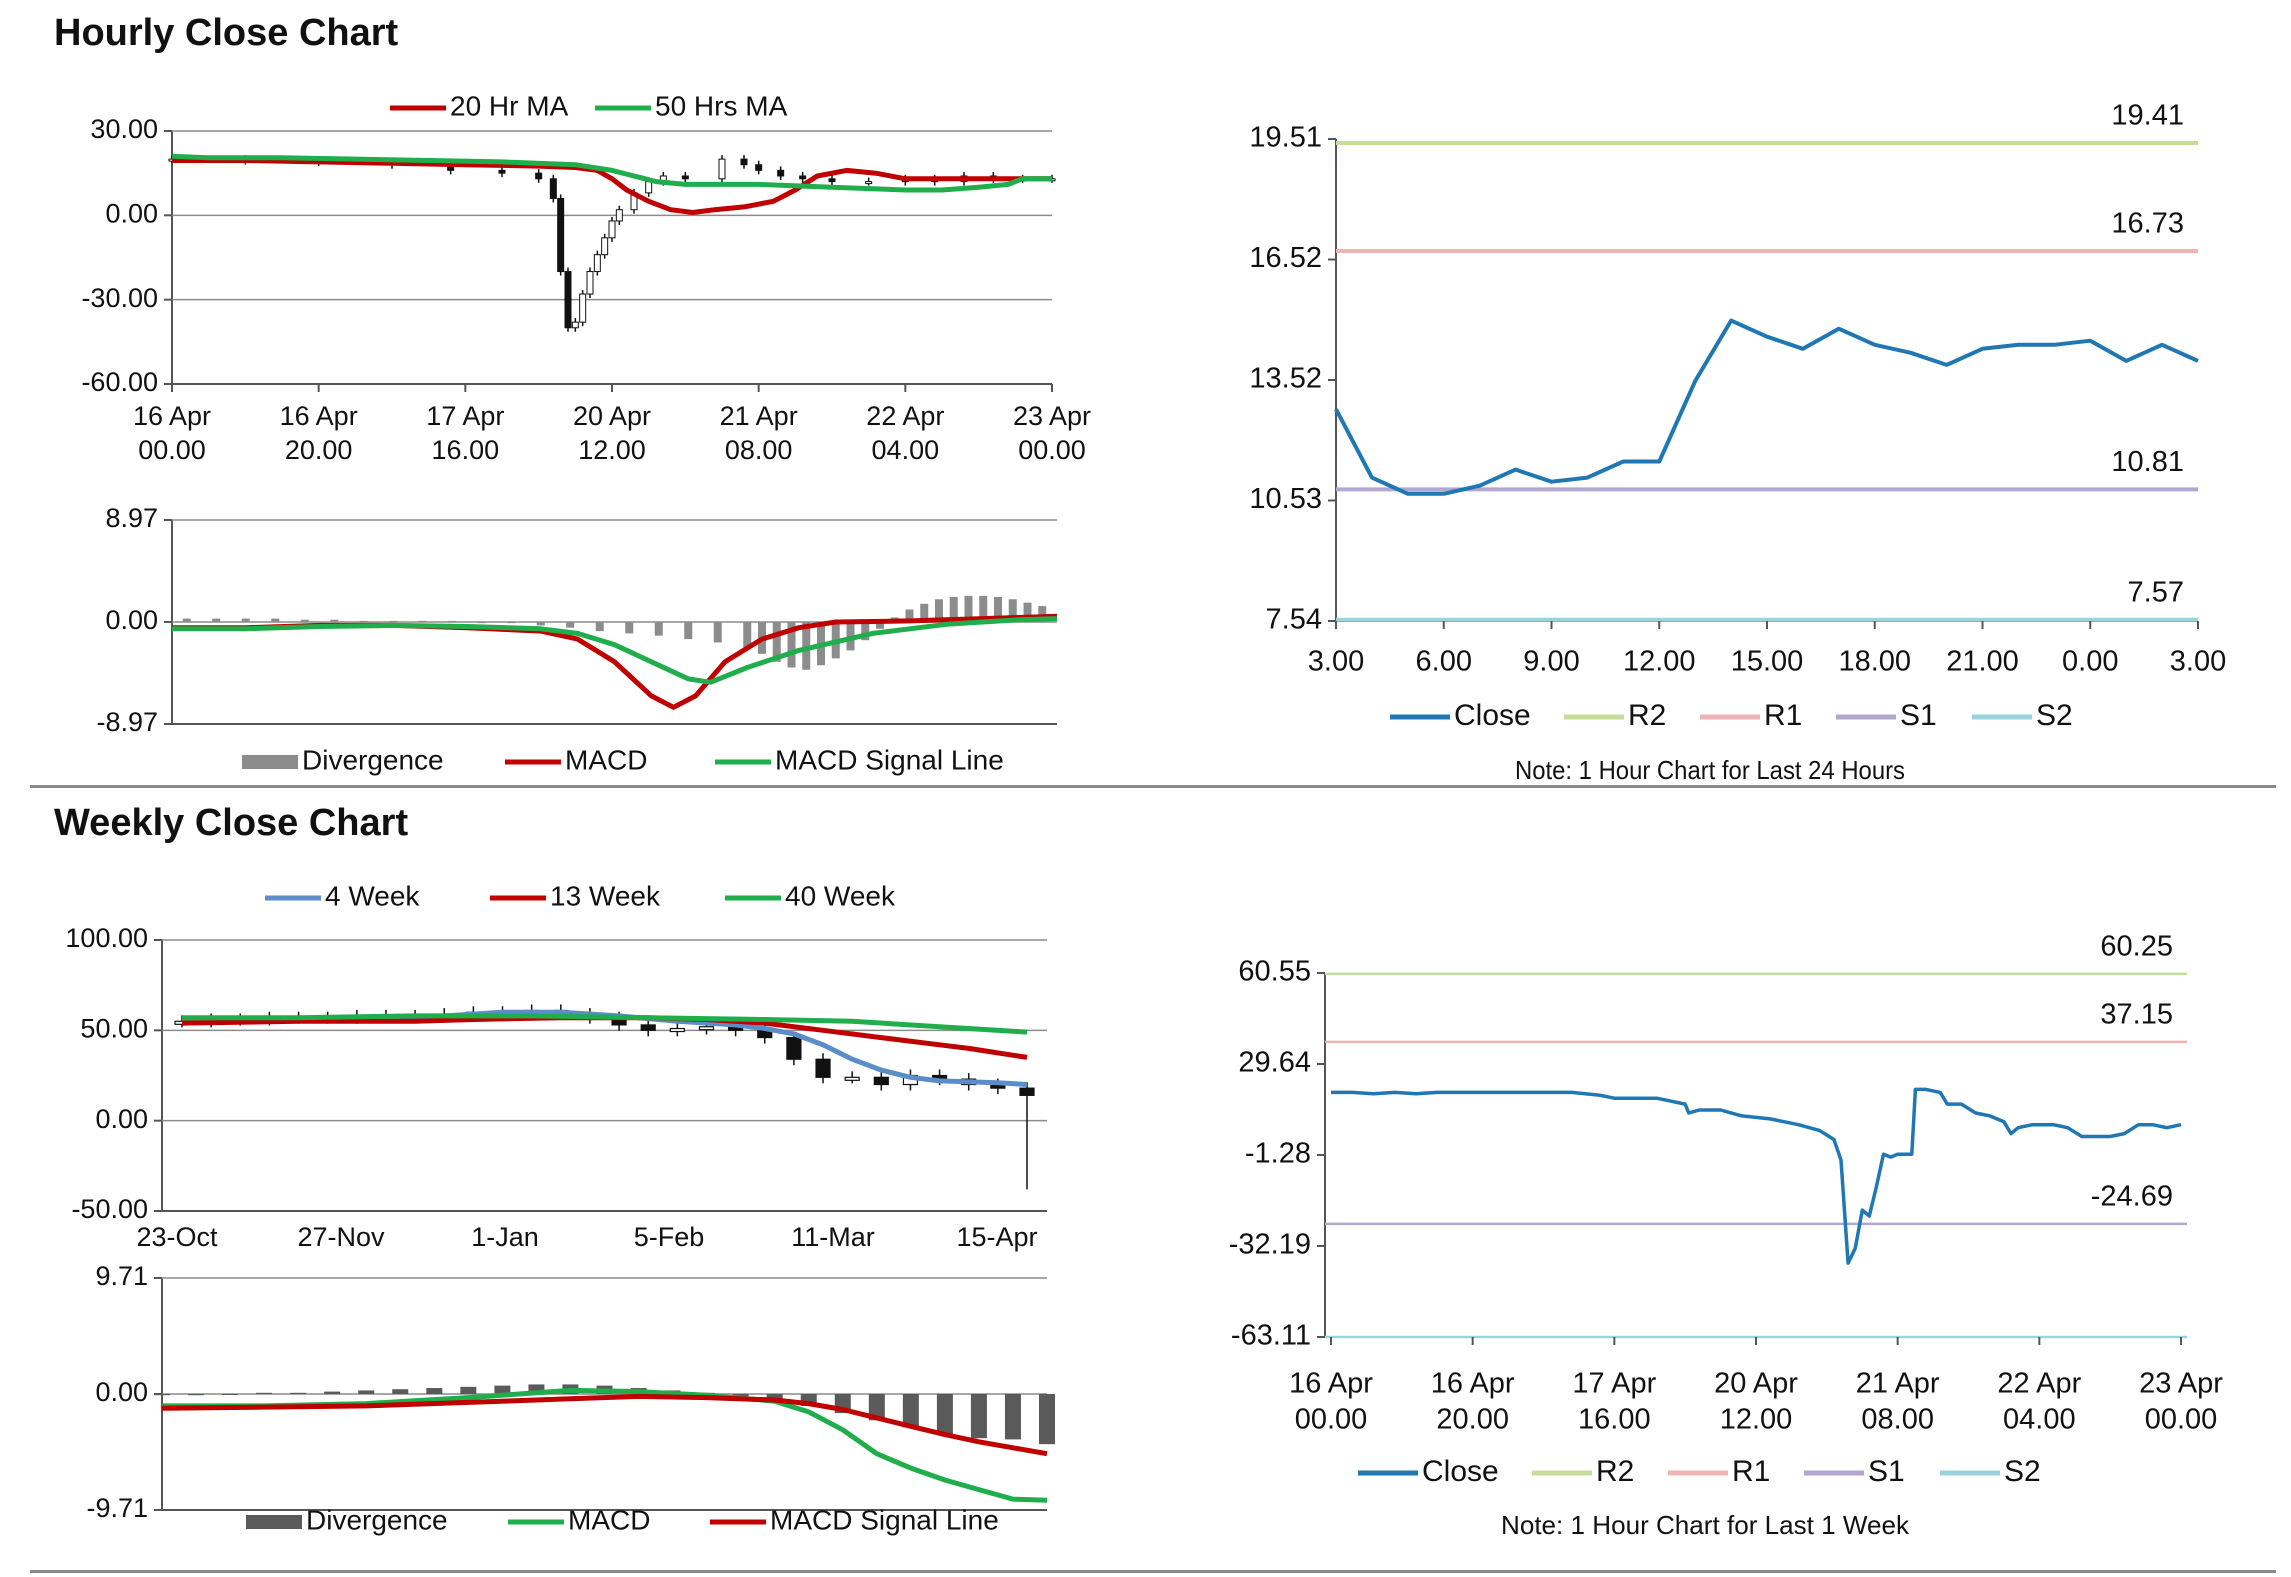 The image size is (2291, 1577). Describe the element at coordinates (2198, 662) in the screenshot. I see `x-tick-label: 3.00` at that location.